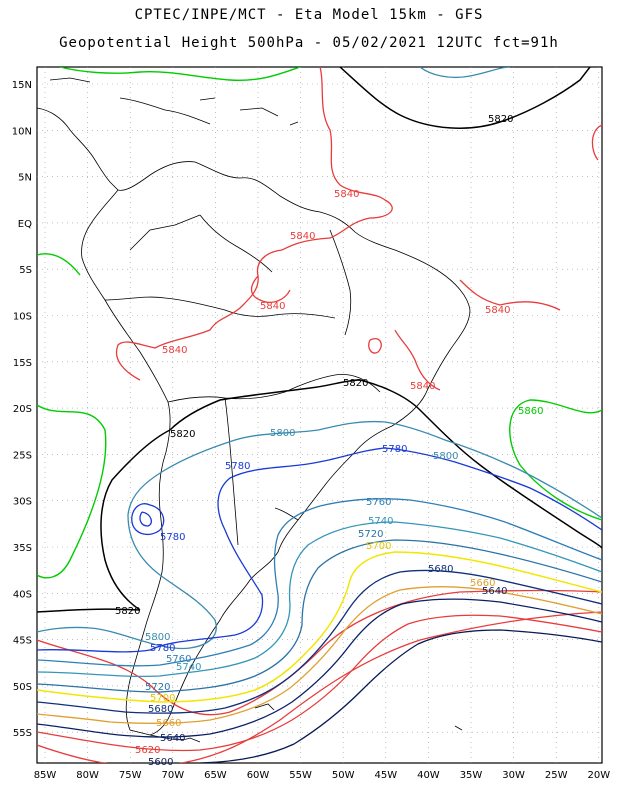  Describe the element at coordinates (25, 270) in the screenshot. I see `lat-tick-label: 5S` at that location.